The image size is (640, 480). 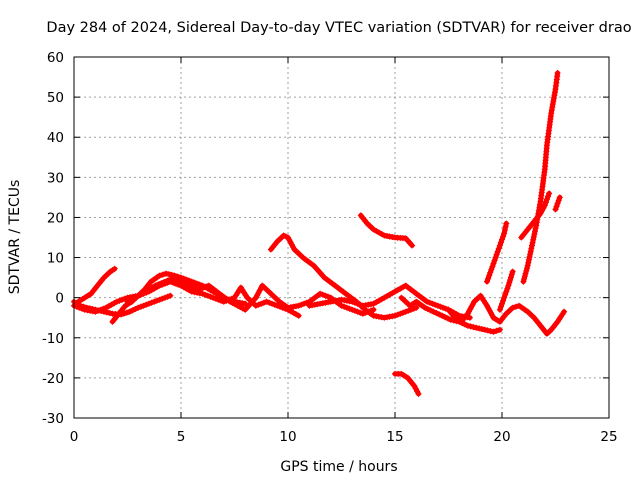 I want to click on x-tick-label: 10, so click(x=287, y=437).